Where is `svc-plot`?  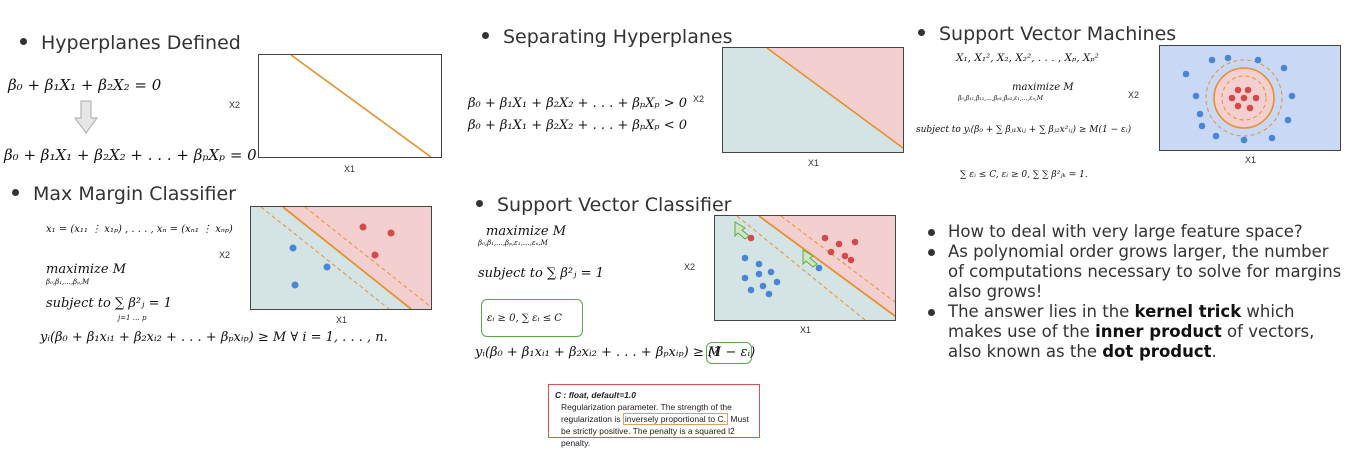
svc-plot is located at coordinates (805, 268).